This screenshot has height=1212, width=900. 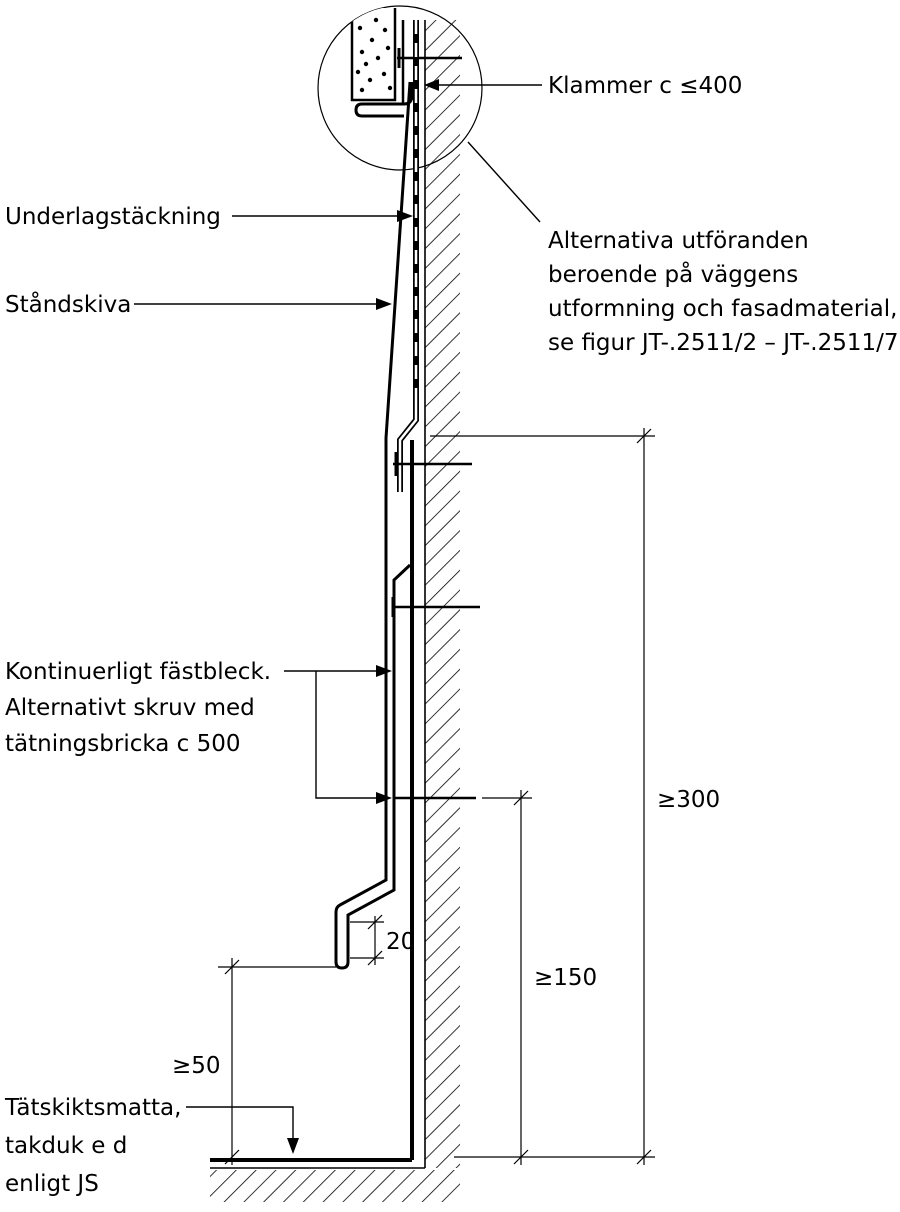 I want to click on label-alternativa-3: utformning och fasadmaterial,, so click(x=722, y=309).